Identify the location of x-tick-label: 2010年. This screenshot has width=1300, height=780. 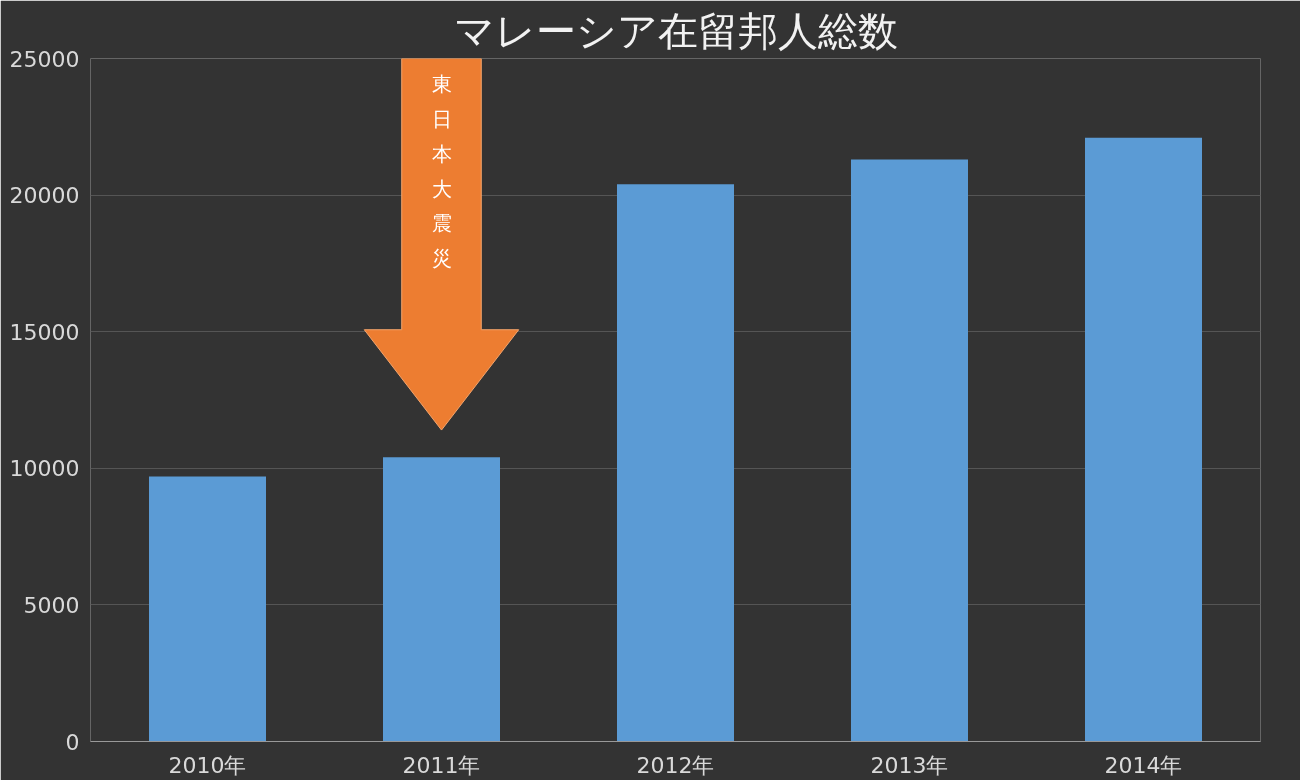
(207, 765).